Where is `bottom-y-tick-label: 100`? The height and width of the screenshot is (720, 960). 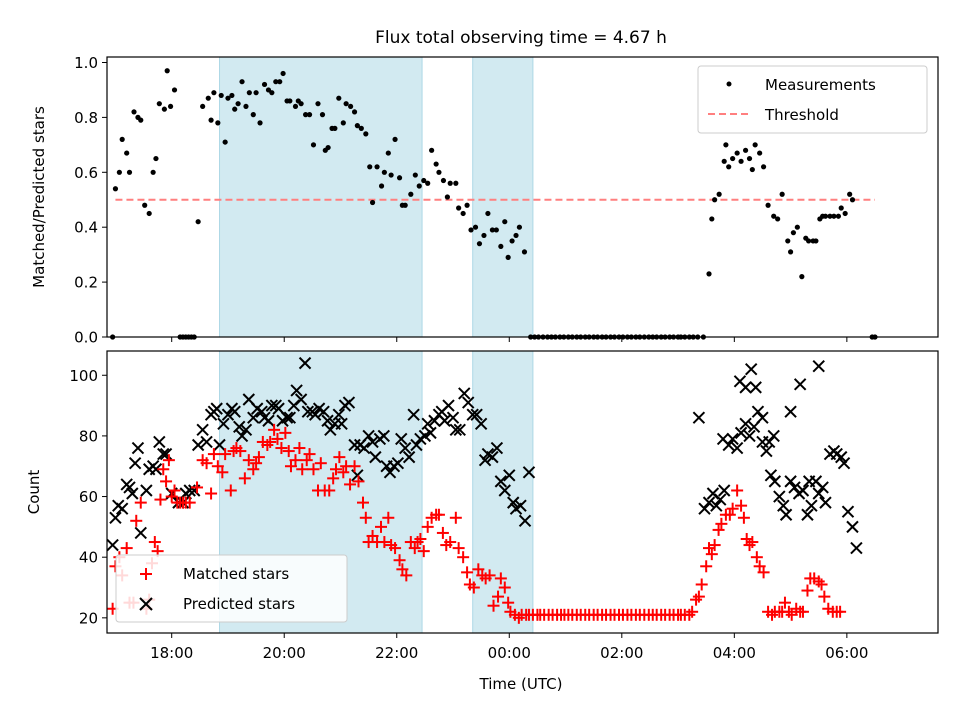
bottom-y-tick-label: 100 is located at coordinates (83, 376).